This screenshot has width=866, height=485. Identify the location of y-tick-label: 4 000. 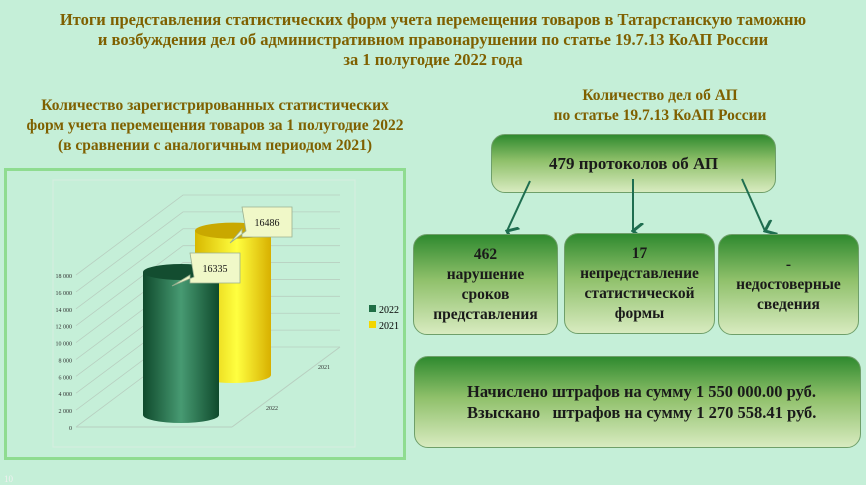
(66, 395).